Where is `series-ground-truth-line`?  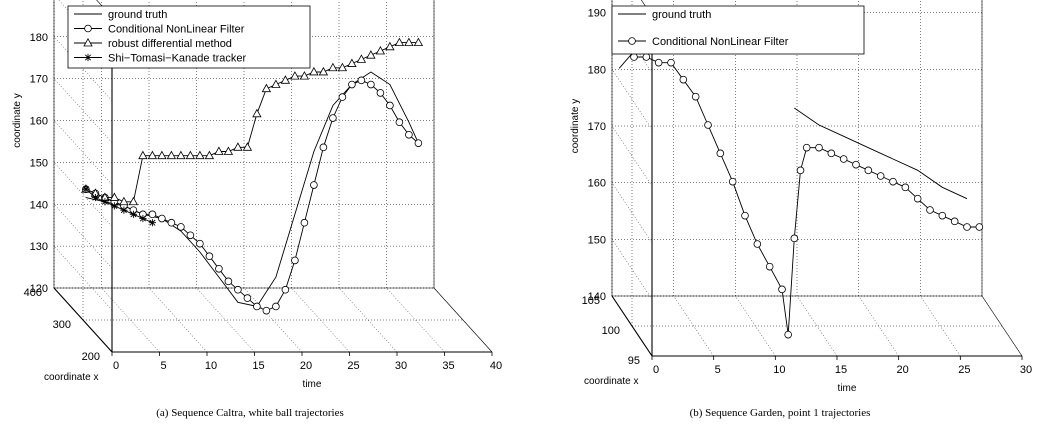
series-ground-truth-line is located at coordinates (881, 153).